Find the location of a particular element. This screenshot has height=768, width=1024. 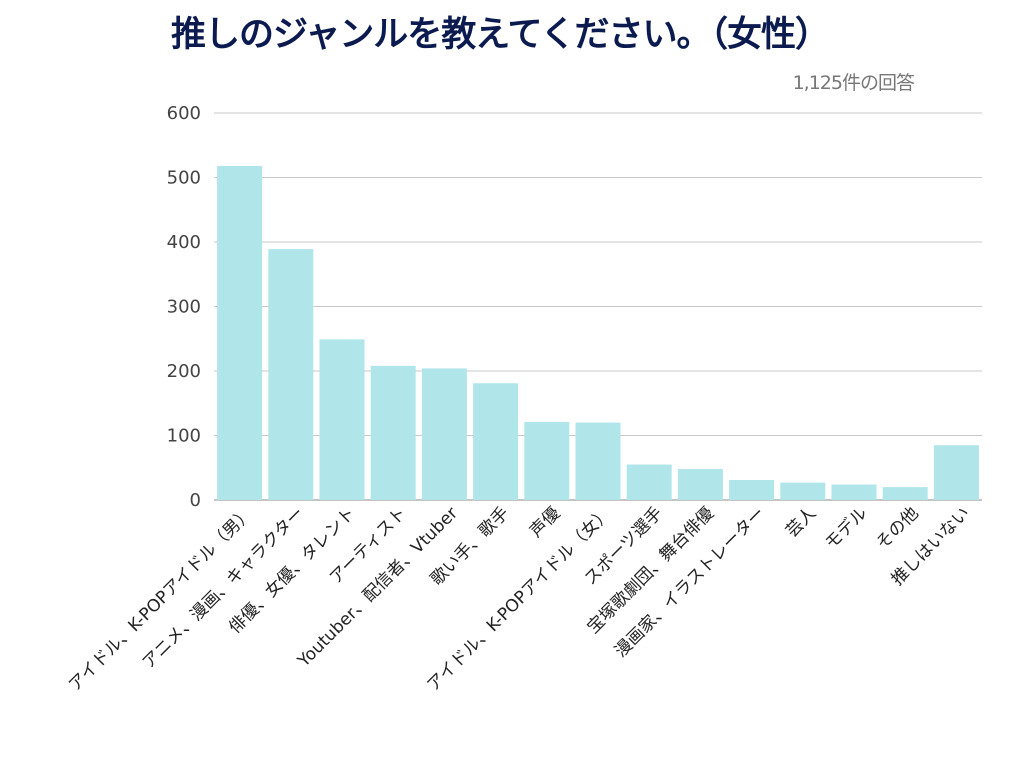

y-tick-label: 500 is located at coordinates (184, 178).